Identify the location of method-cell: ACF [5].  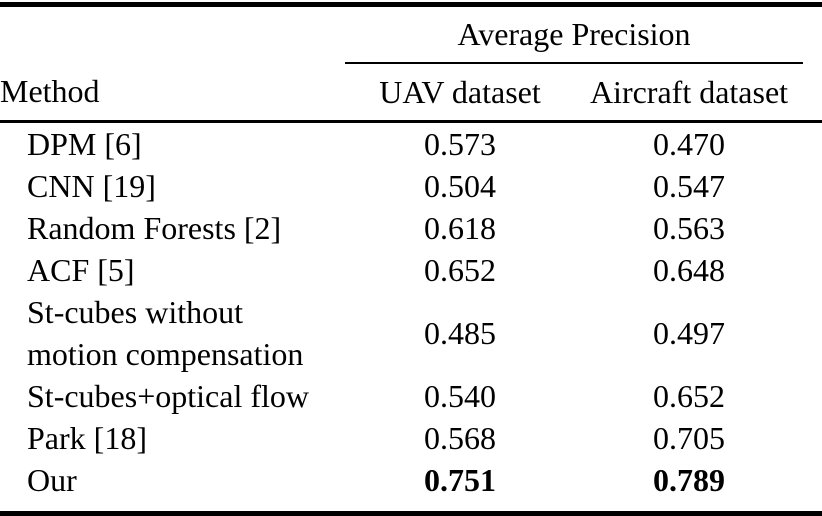
(81, 270).